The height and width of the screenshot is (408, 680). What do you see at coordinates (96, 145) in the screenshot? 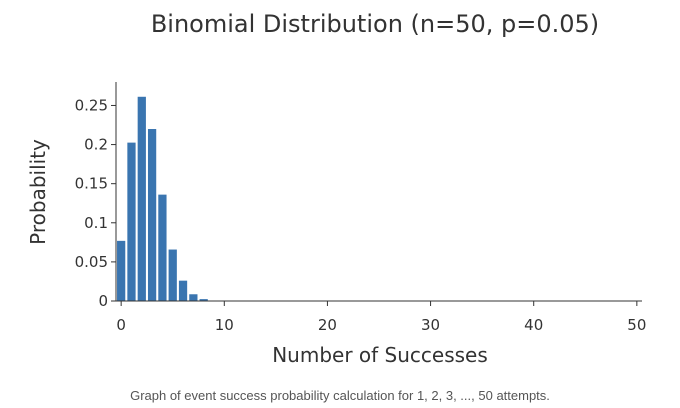
I see `y-tick-label: 0.2` at bounding box center [96, 145].